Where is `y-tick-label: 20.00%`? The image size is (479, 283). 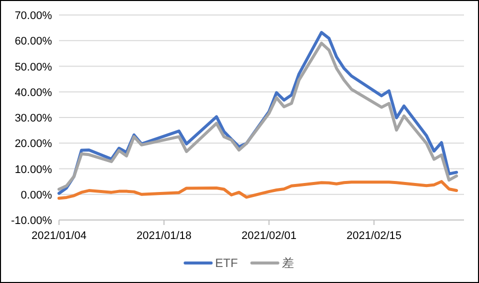
y-tick-label: 20.00% is located at coordinates (33, 144).